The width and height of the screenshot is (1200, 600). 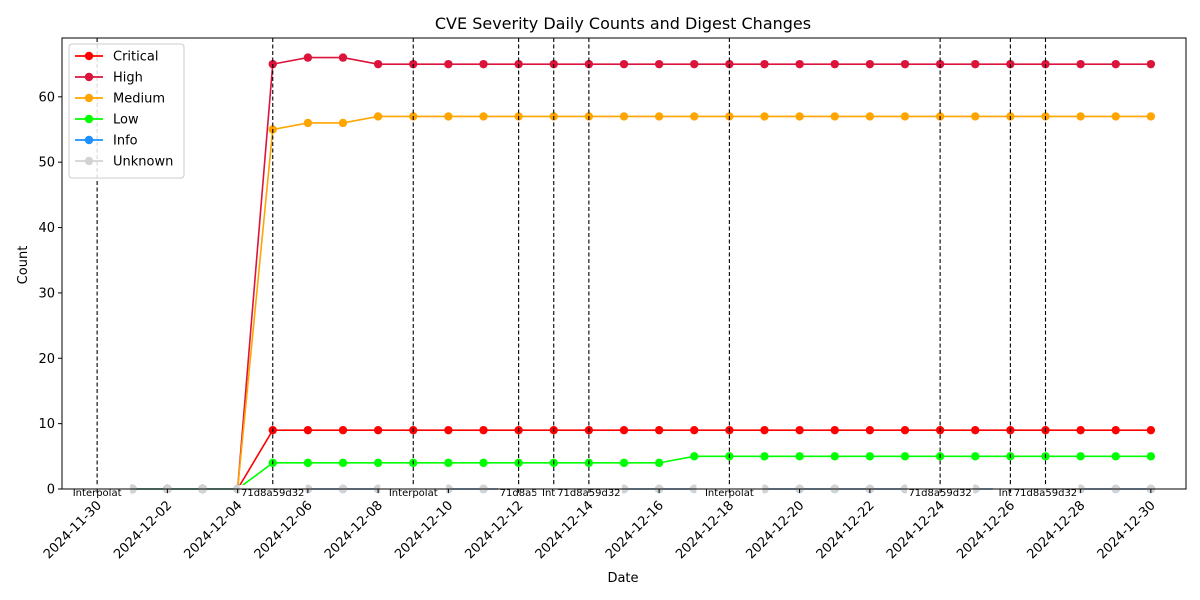 I want to click on legend-marker-high, so click(x=89, y=77).